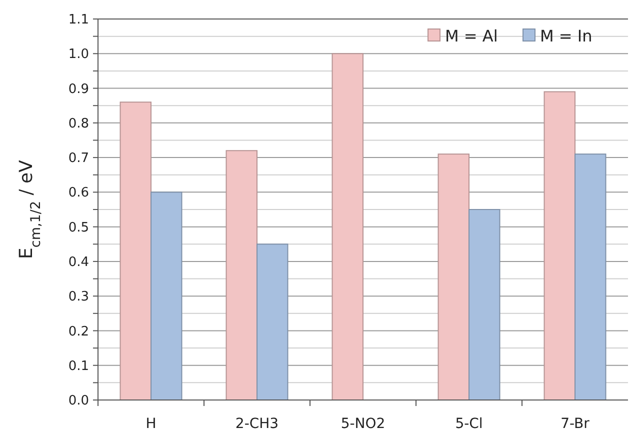  I want to click on x-tick-label: 2-CH3, so click(257, 424).